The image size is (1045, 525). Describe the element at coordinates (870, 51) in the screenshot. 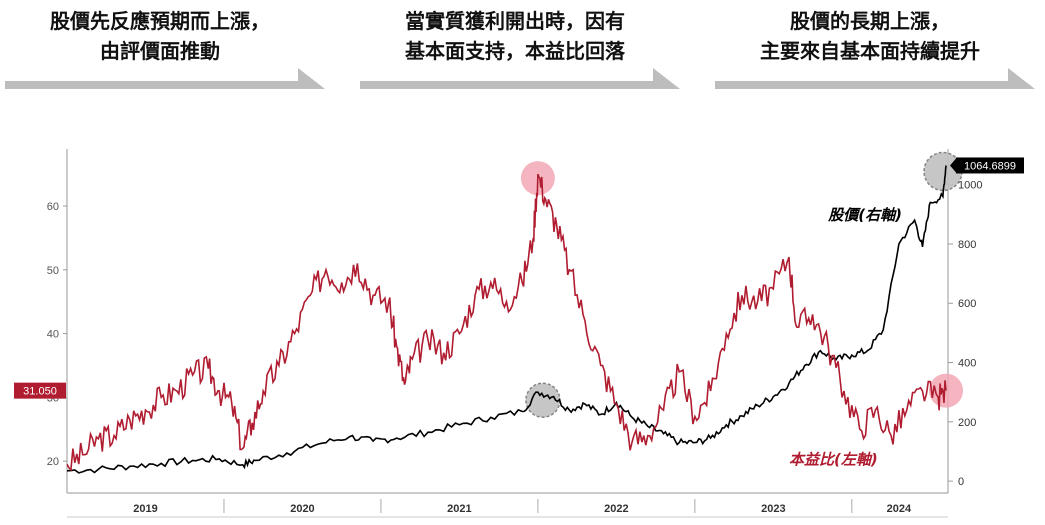

I see `phase-3-line2: 主要來自基本面持續提升` at that location.